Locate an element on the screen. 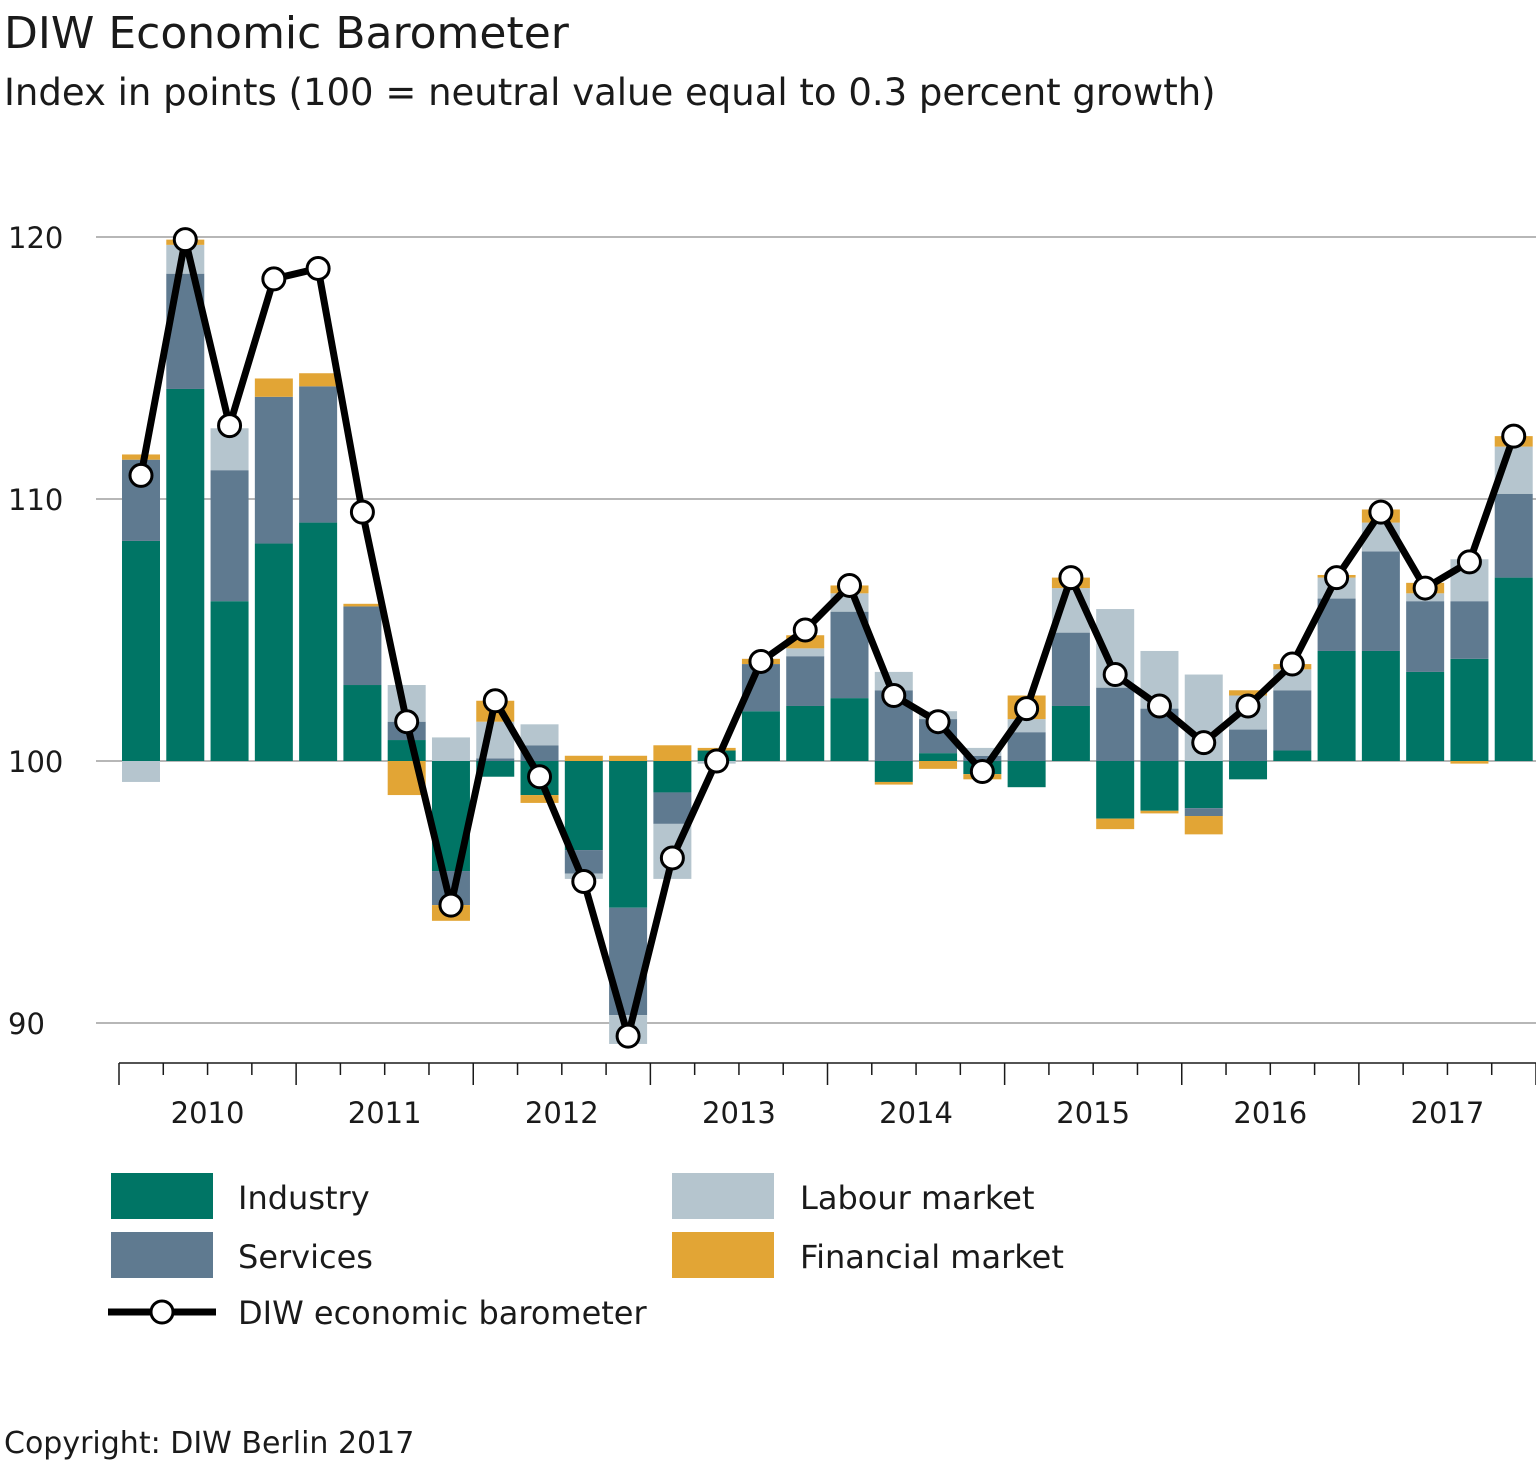  legend-swatch-labour is located at coordinates (723, 1196).